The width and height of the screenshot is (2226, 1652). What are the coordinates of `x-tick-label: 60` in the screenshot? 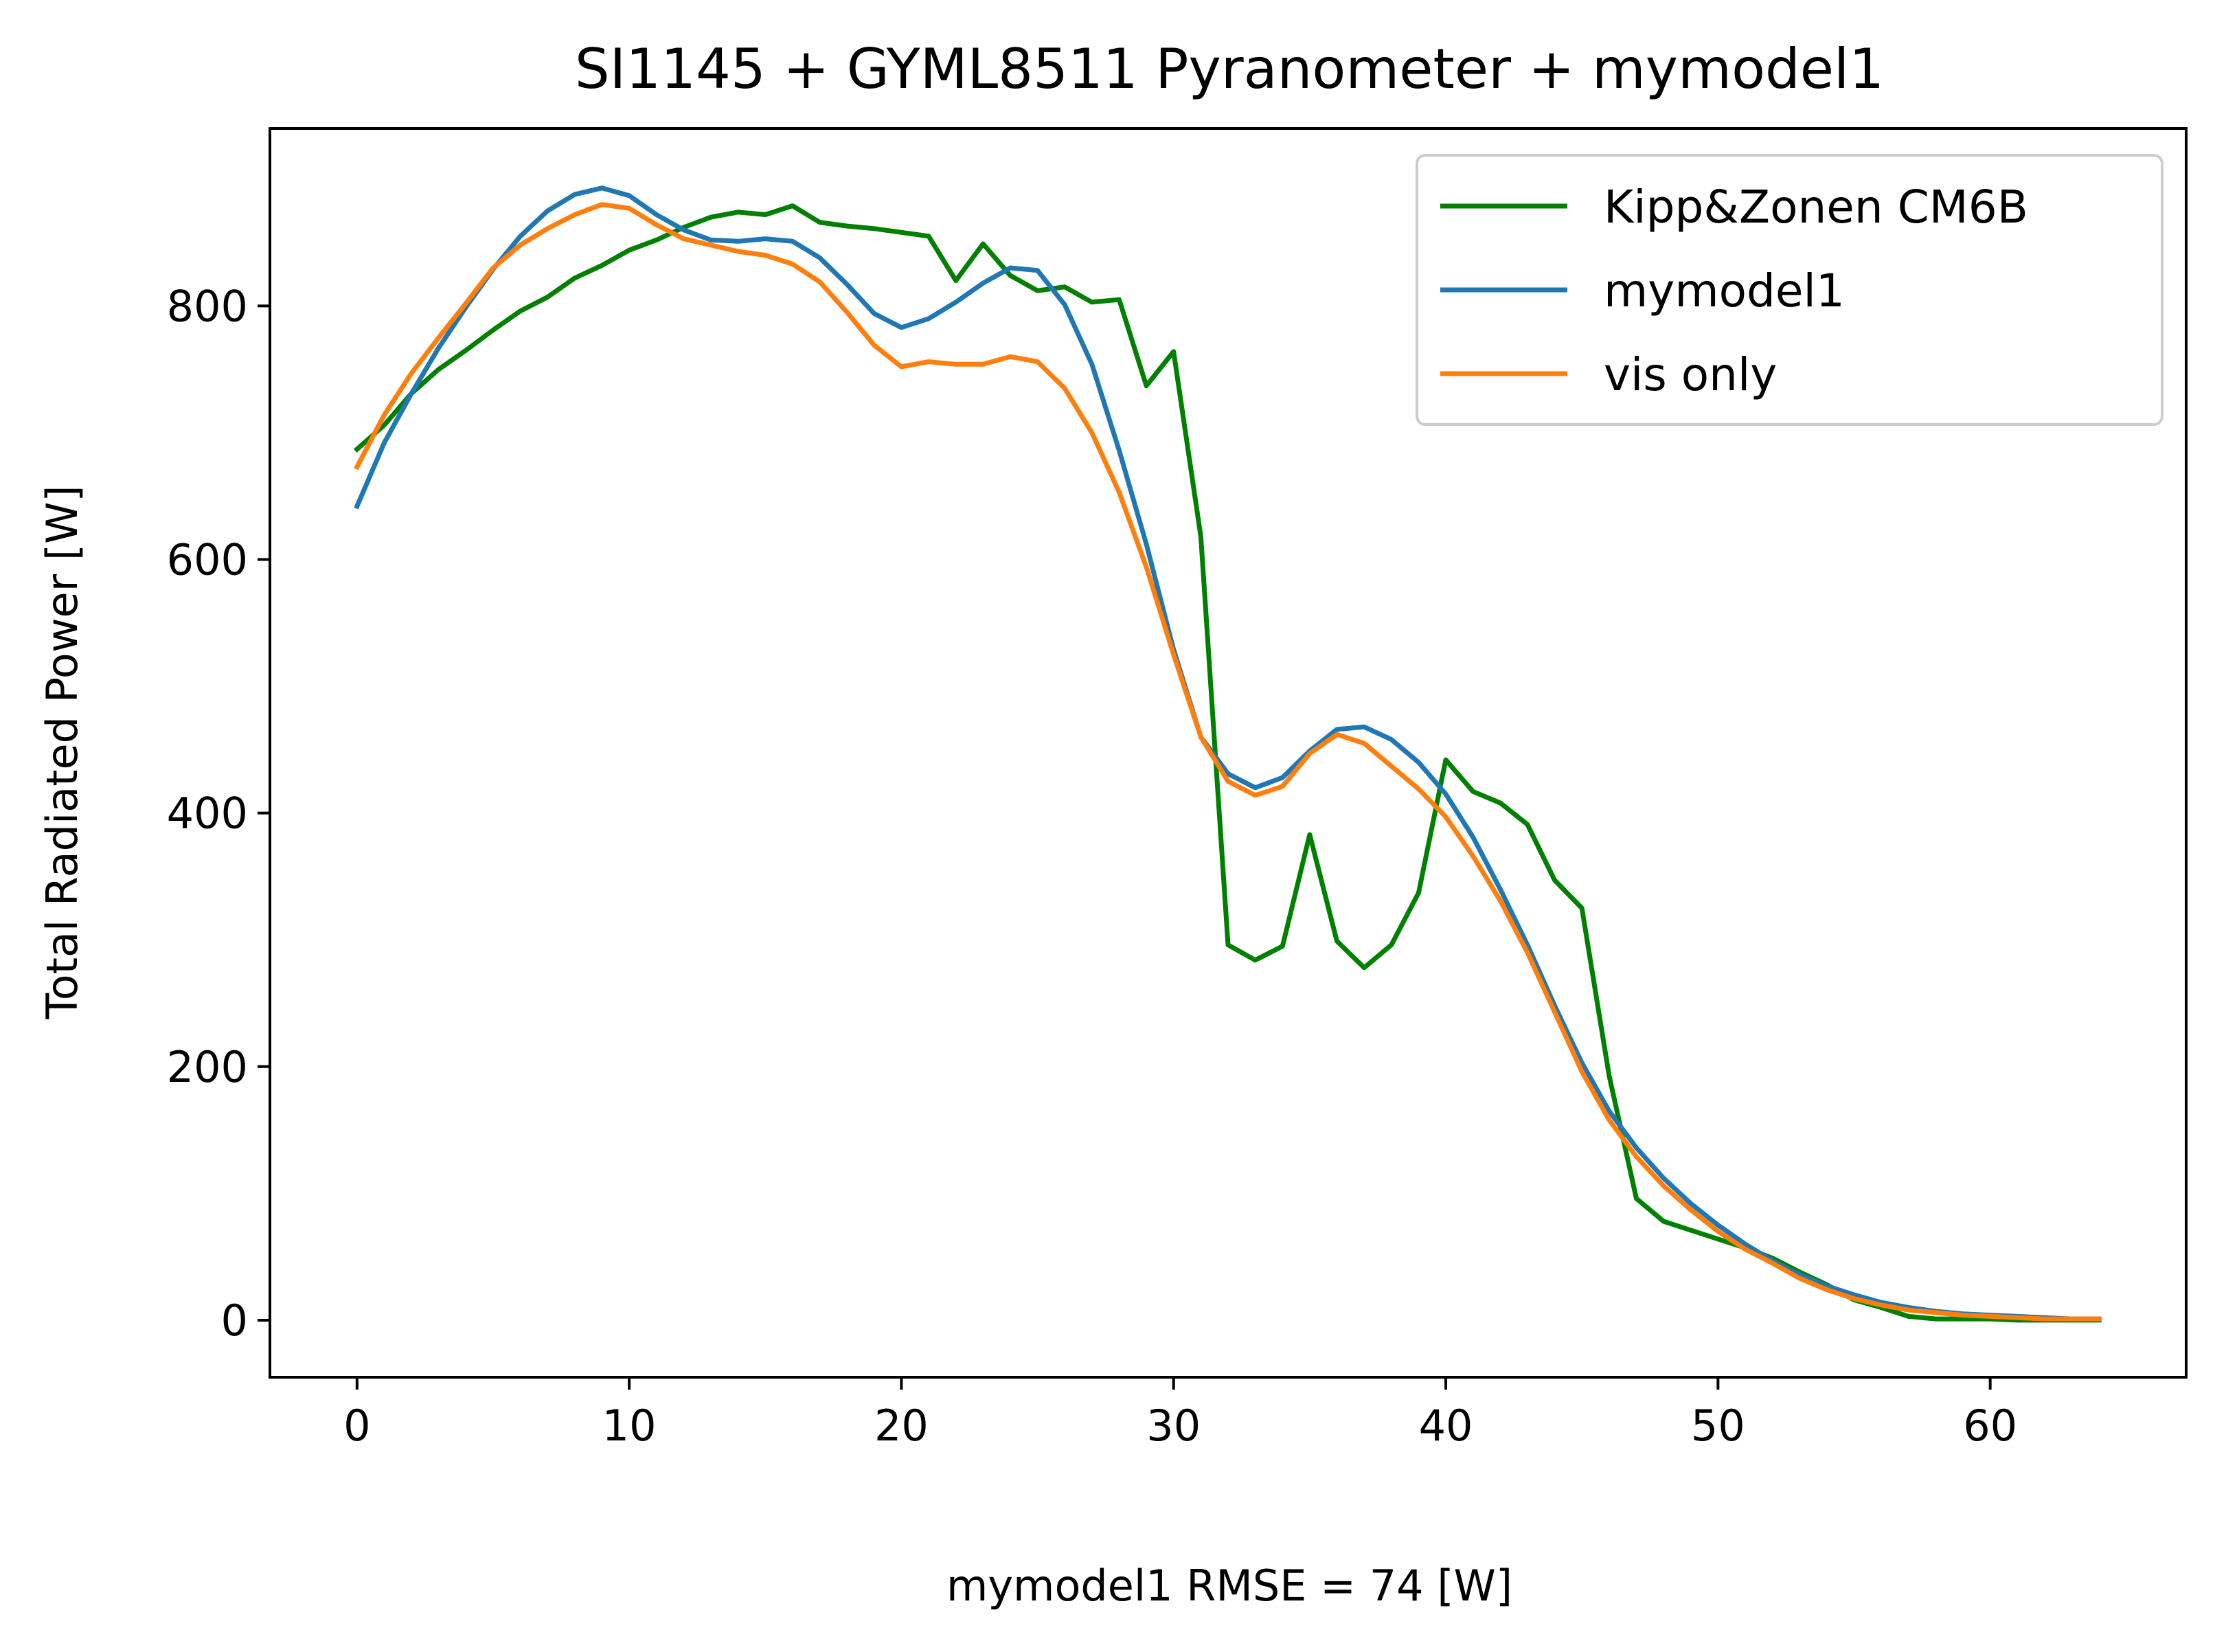 It's located at (1990, 1426).